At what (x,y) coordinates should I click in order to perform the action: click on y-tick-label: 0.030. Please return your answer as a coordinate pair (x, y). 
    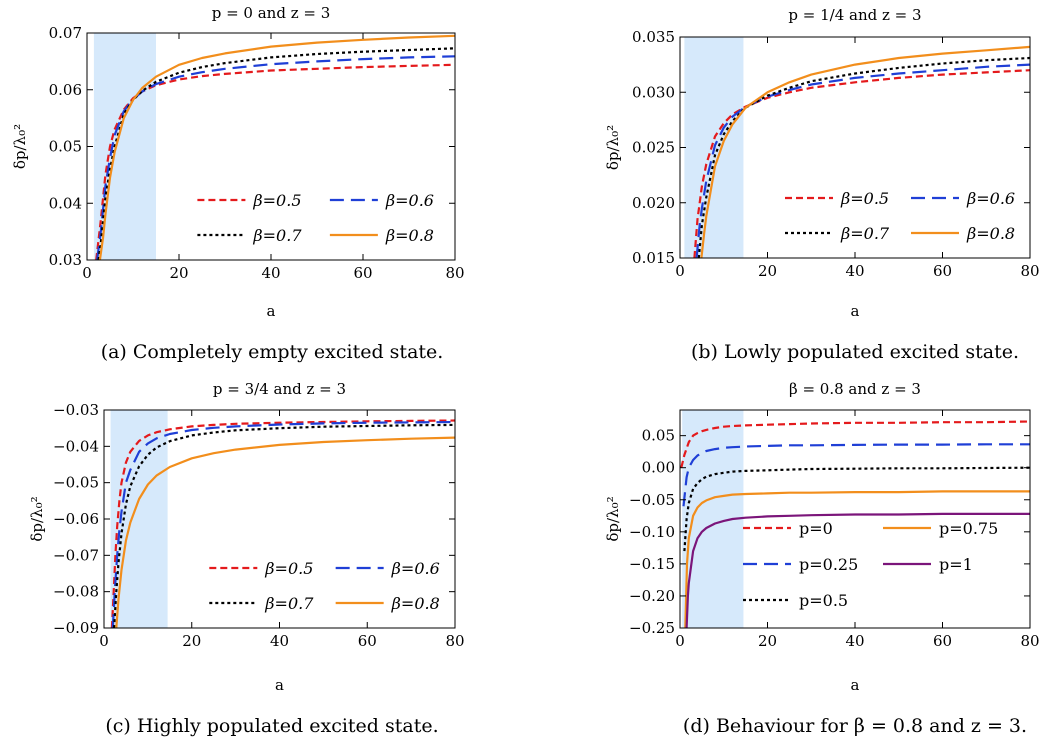
    Looking at the image, I should click on (653, 92).